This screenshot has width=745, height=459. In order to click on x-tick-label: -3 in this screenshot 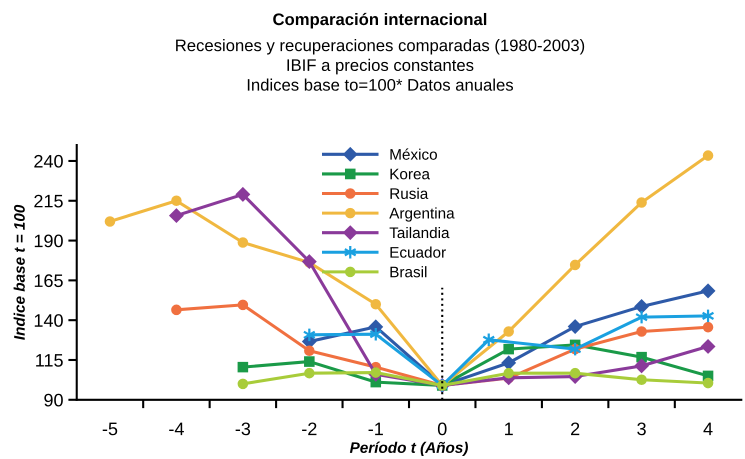, I will do `click(243, 429)`.